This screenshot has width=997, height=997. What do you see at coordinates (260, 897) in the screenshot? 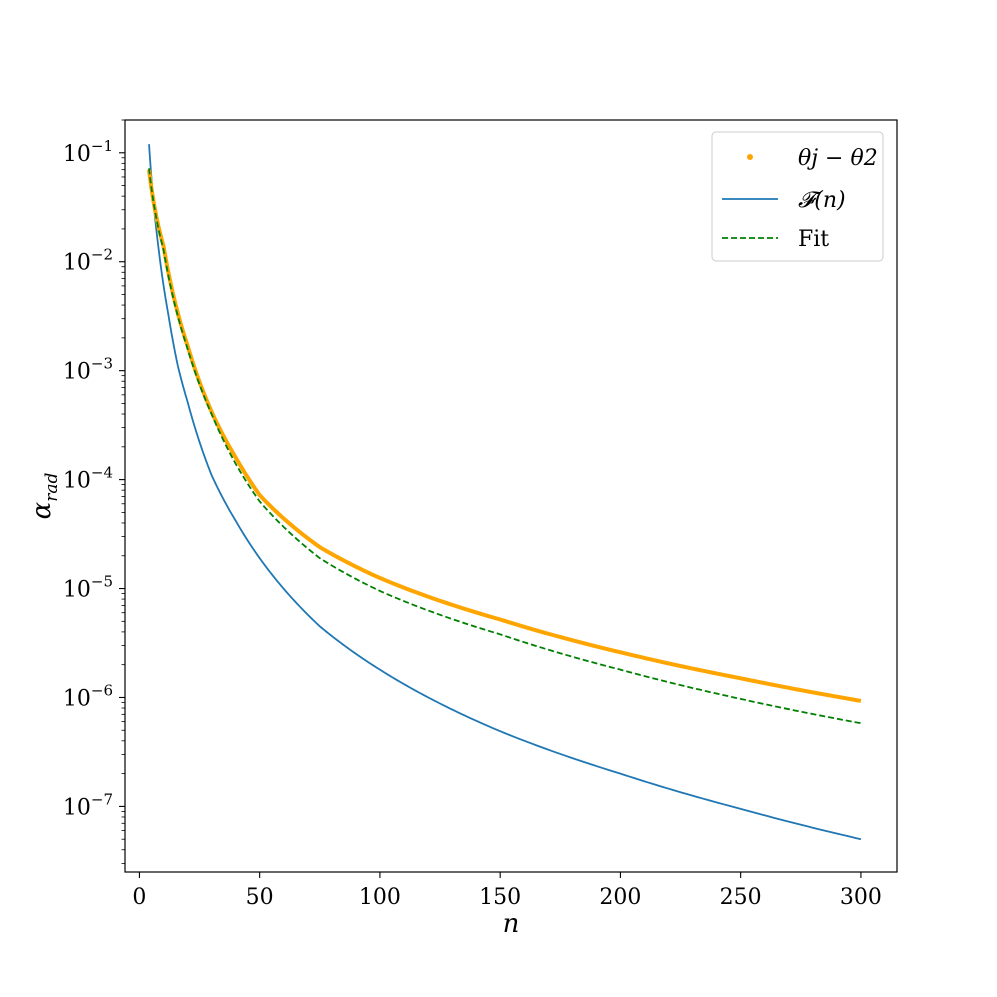
I see `x-tick-label: 50` at bounding box center [260, 897].